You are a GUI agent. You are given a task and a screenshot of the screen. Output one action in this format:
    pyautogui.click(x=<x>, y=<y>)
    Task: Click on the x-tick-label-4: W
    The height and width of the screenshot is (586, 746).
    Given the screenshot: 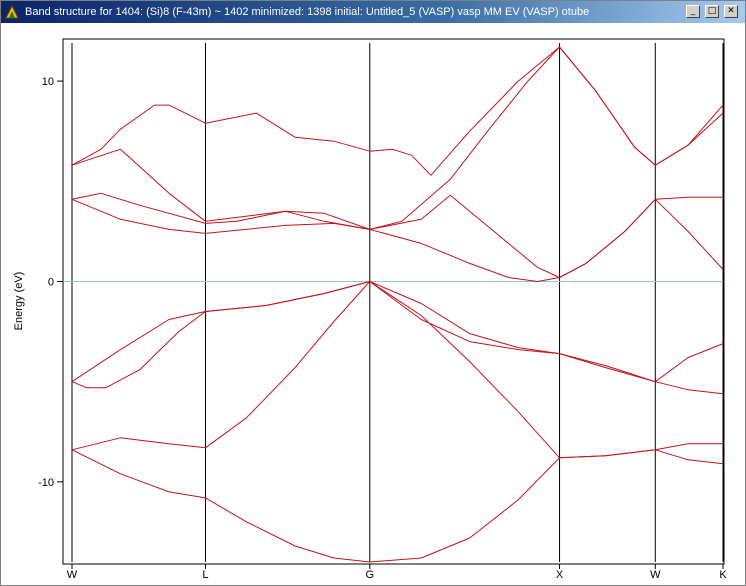 What is the action you would take?
    pyautogui.click(x=655, y=575)
    